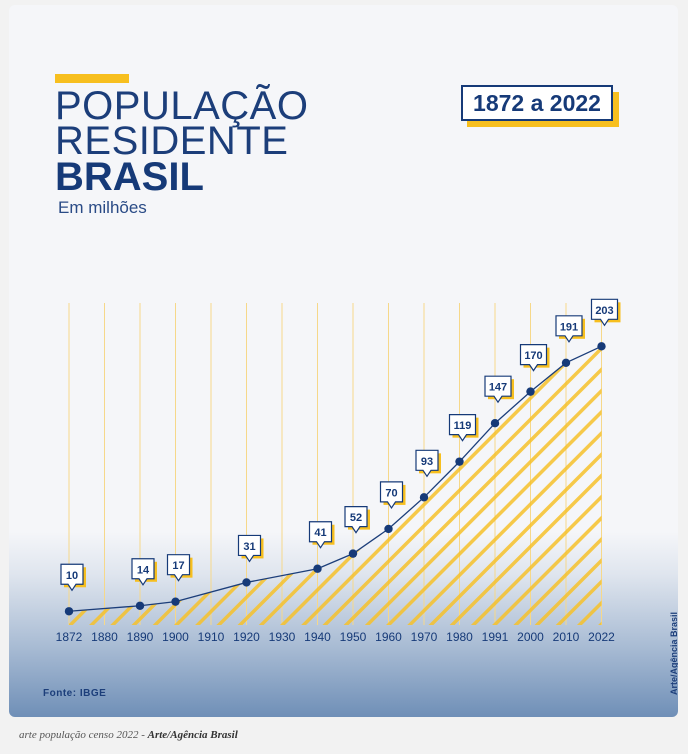 The image size is (688, 754). What do you see at coordinates (317, 637) in the screenshot?
I see `x-tick-label: 1940` at bounding box center [317, 637].